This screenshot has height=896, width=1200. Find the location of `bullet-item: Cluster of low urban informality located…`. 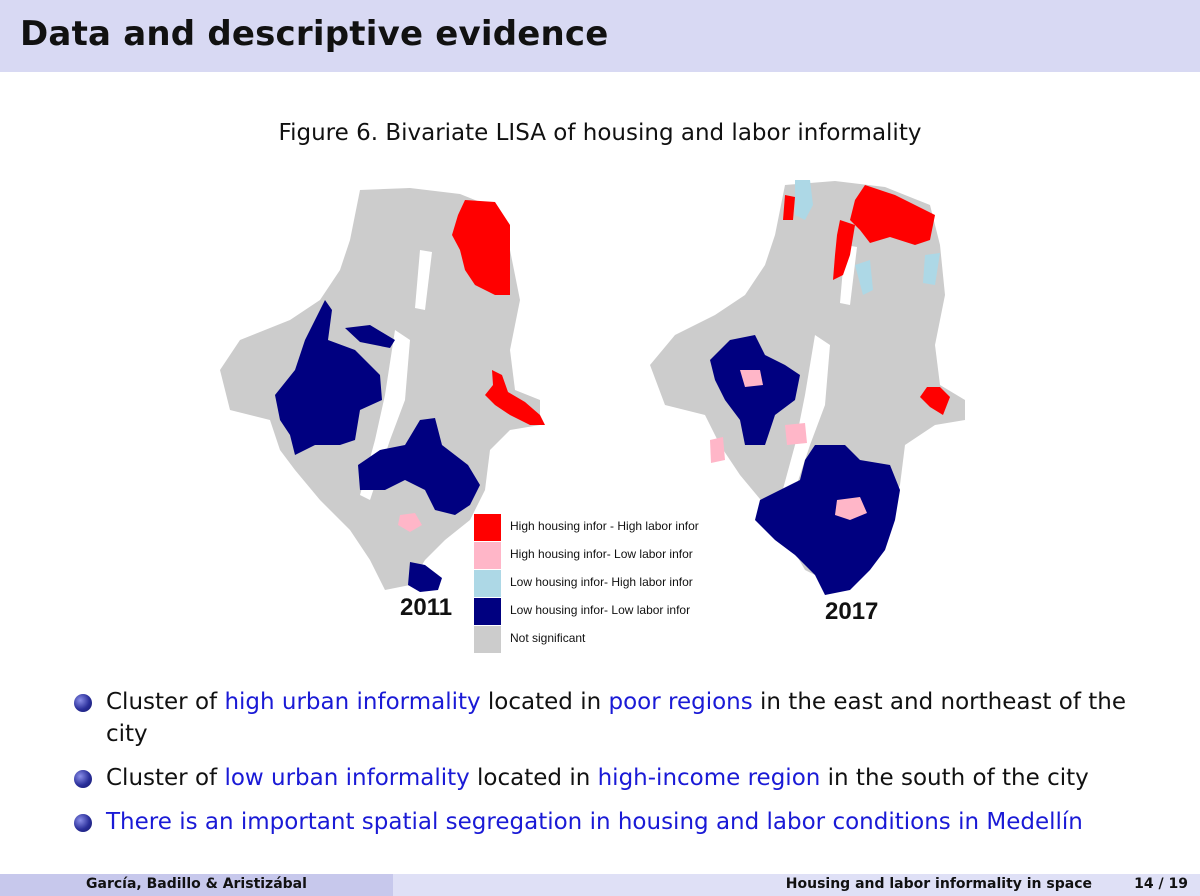

bullet-item: Cluster of low urban informality located… is located at coordinates (620, 778).